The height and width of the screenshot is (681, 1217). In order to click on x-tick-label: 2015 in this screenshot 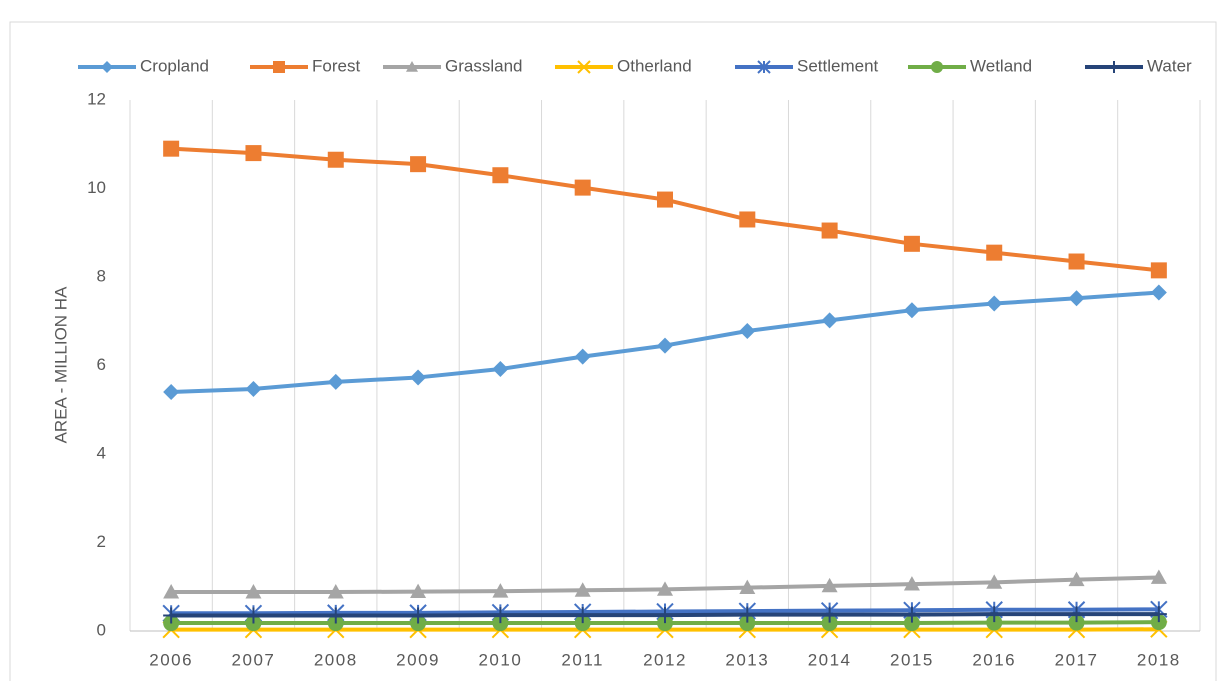, I will do `click(912, 659)`.